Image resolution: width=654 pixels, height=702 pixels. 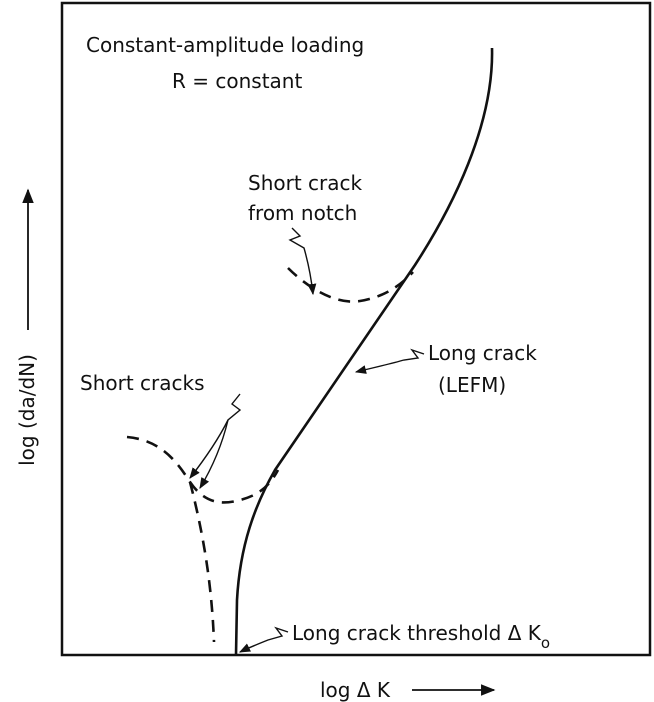 I want to click on notch-curve, so click(x=350, y=285).